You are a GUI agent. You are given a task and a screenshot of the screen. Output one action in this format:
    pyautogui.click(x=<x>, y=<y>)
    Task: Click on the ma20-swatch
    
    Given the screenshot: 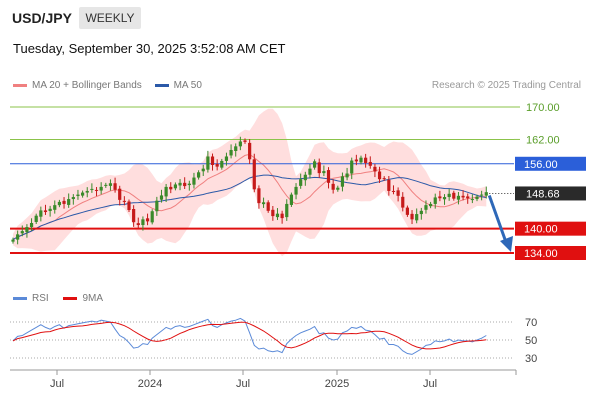 What is the action you would take?
    pyautogui.click(x=20, y=85)
    